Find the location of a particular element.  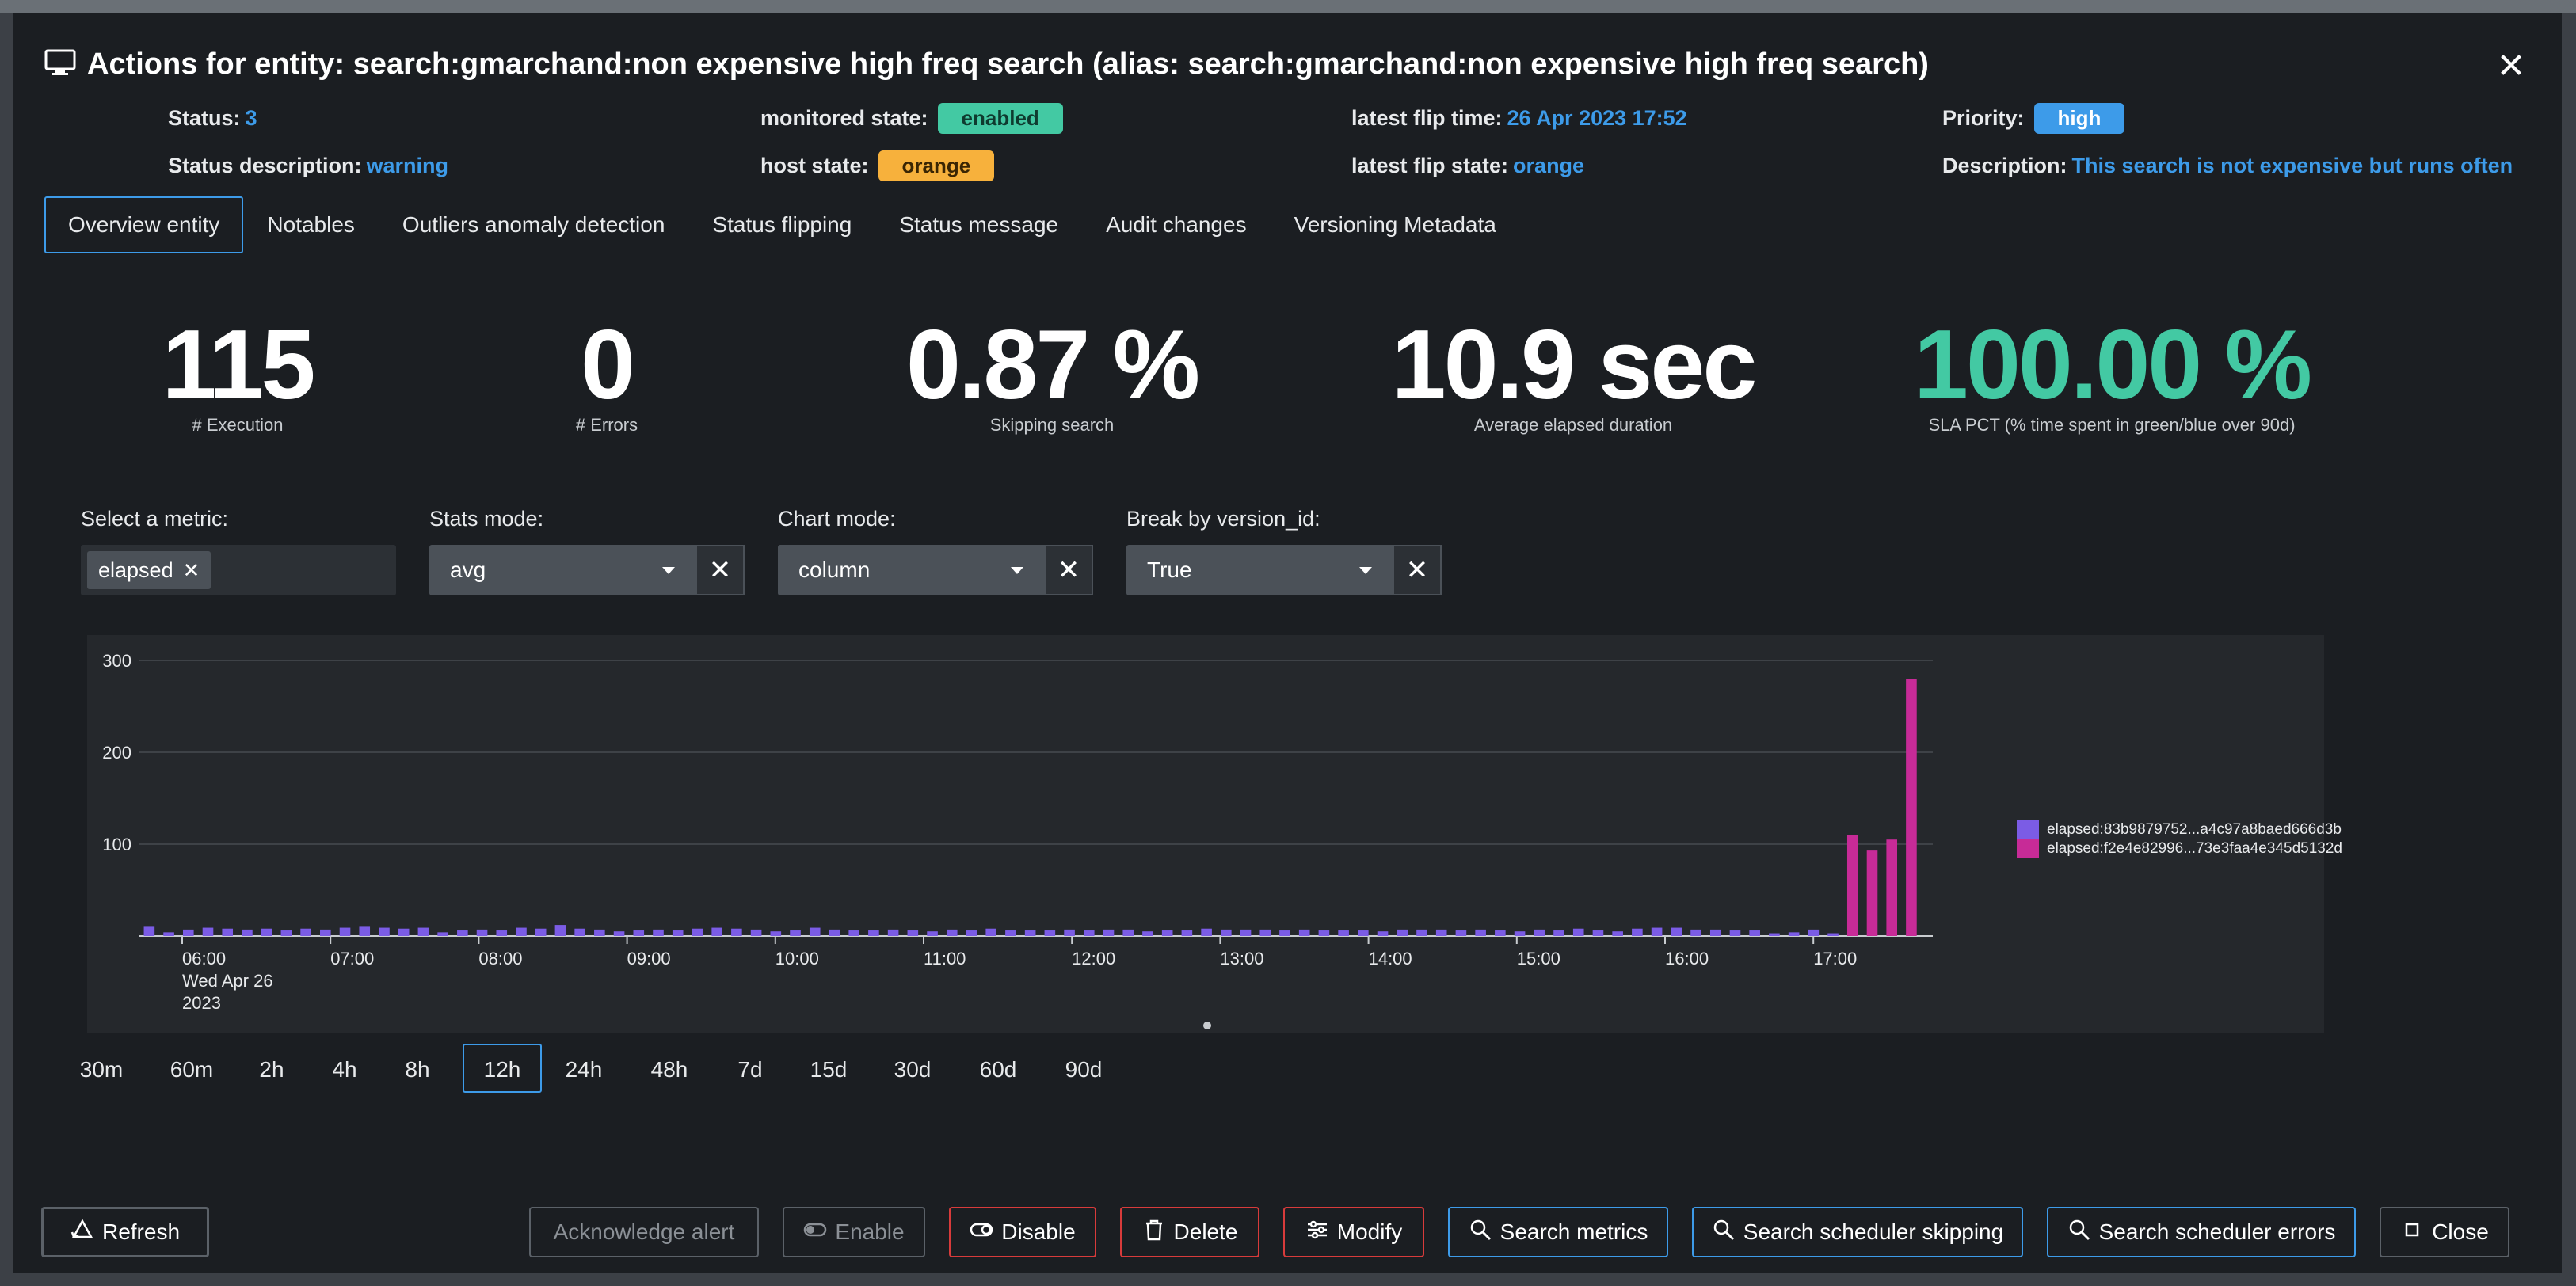

close-label: Close is located at coordinates (2461, 1231).